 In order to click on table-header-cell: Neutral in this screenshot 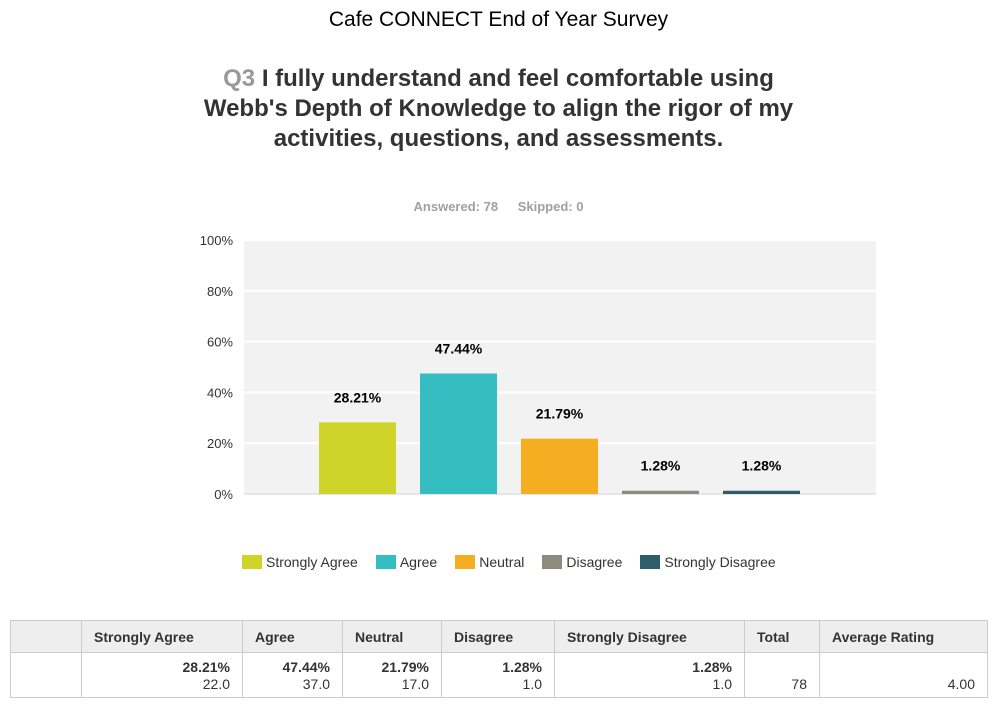, I will do `click(392, 636)`.